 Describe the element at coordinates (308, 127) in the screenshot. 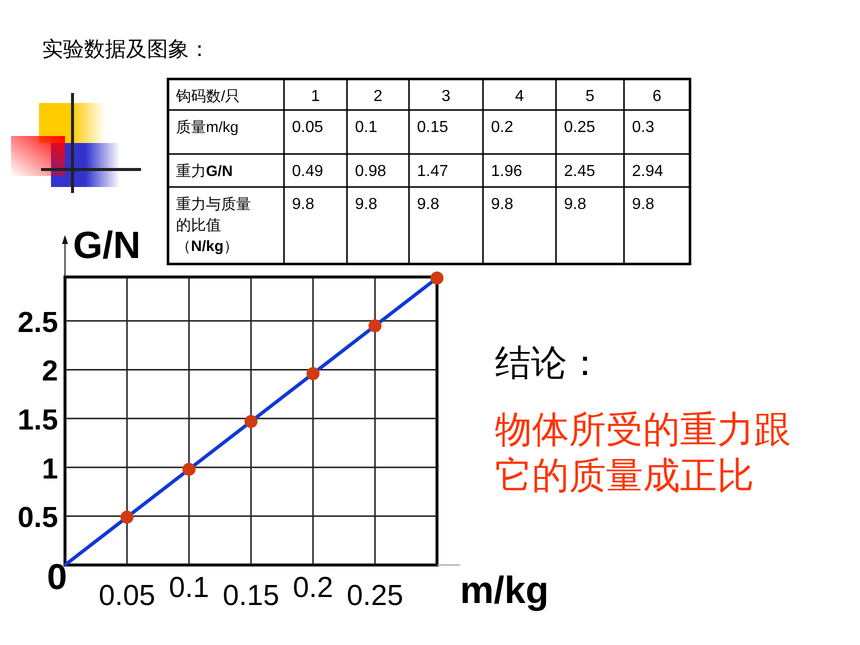

I see `data-label: 0.05` at that location.